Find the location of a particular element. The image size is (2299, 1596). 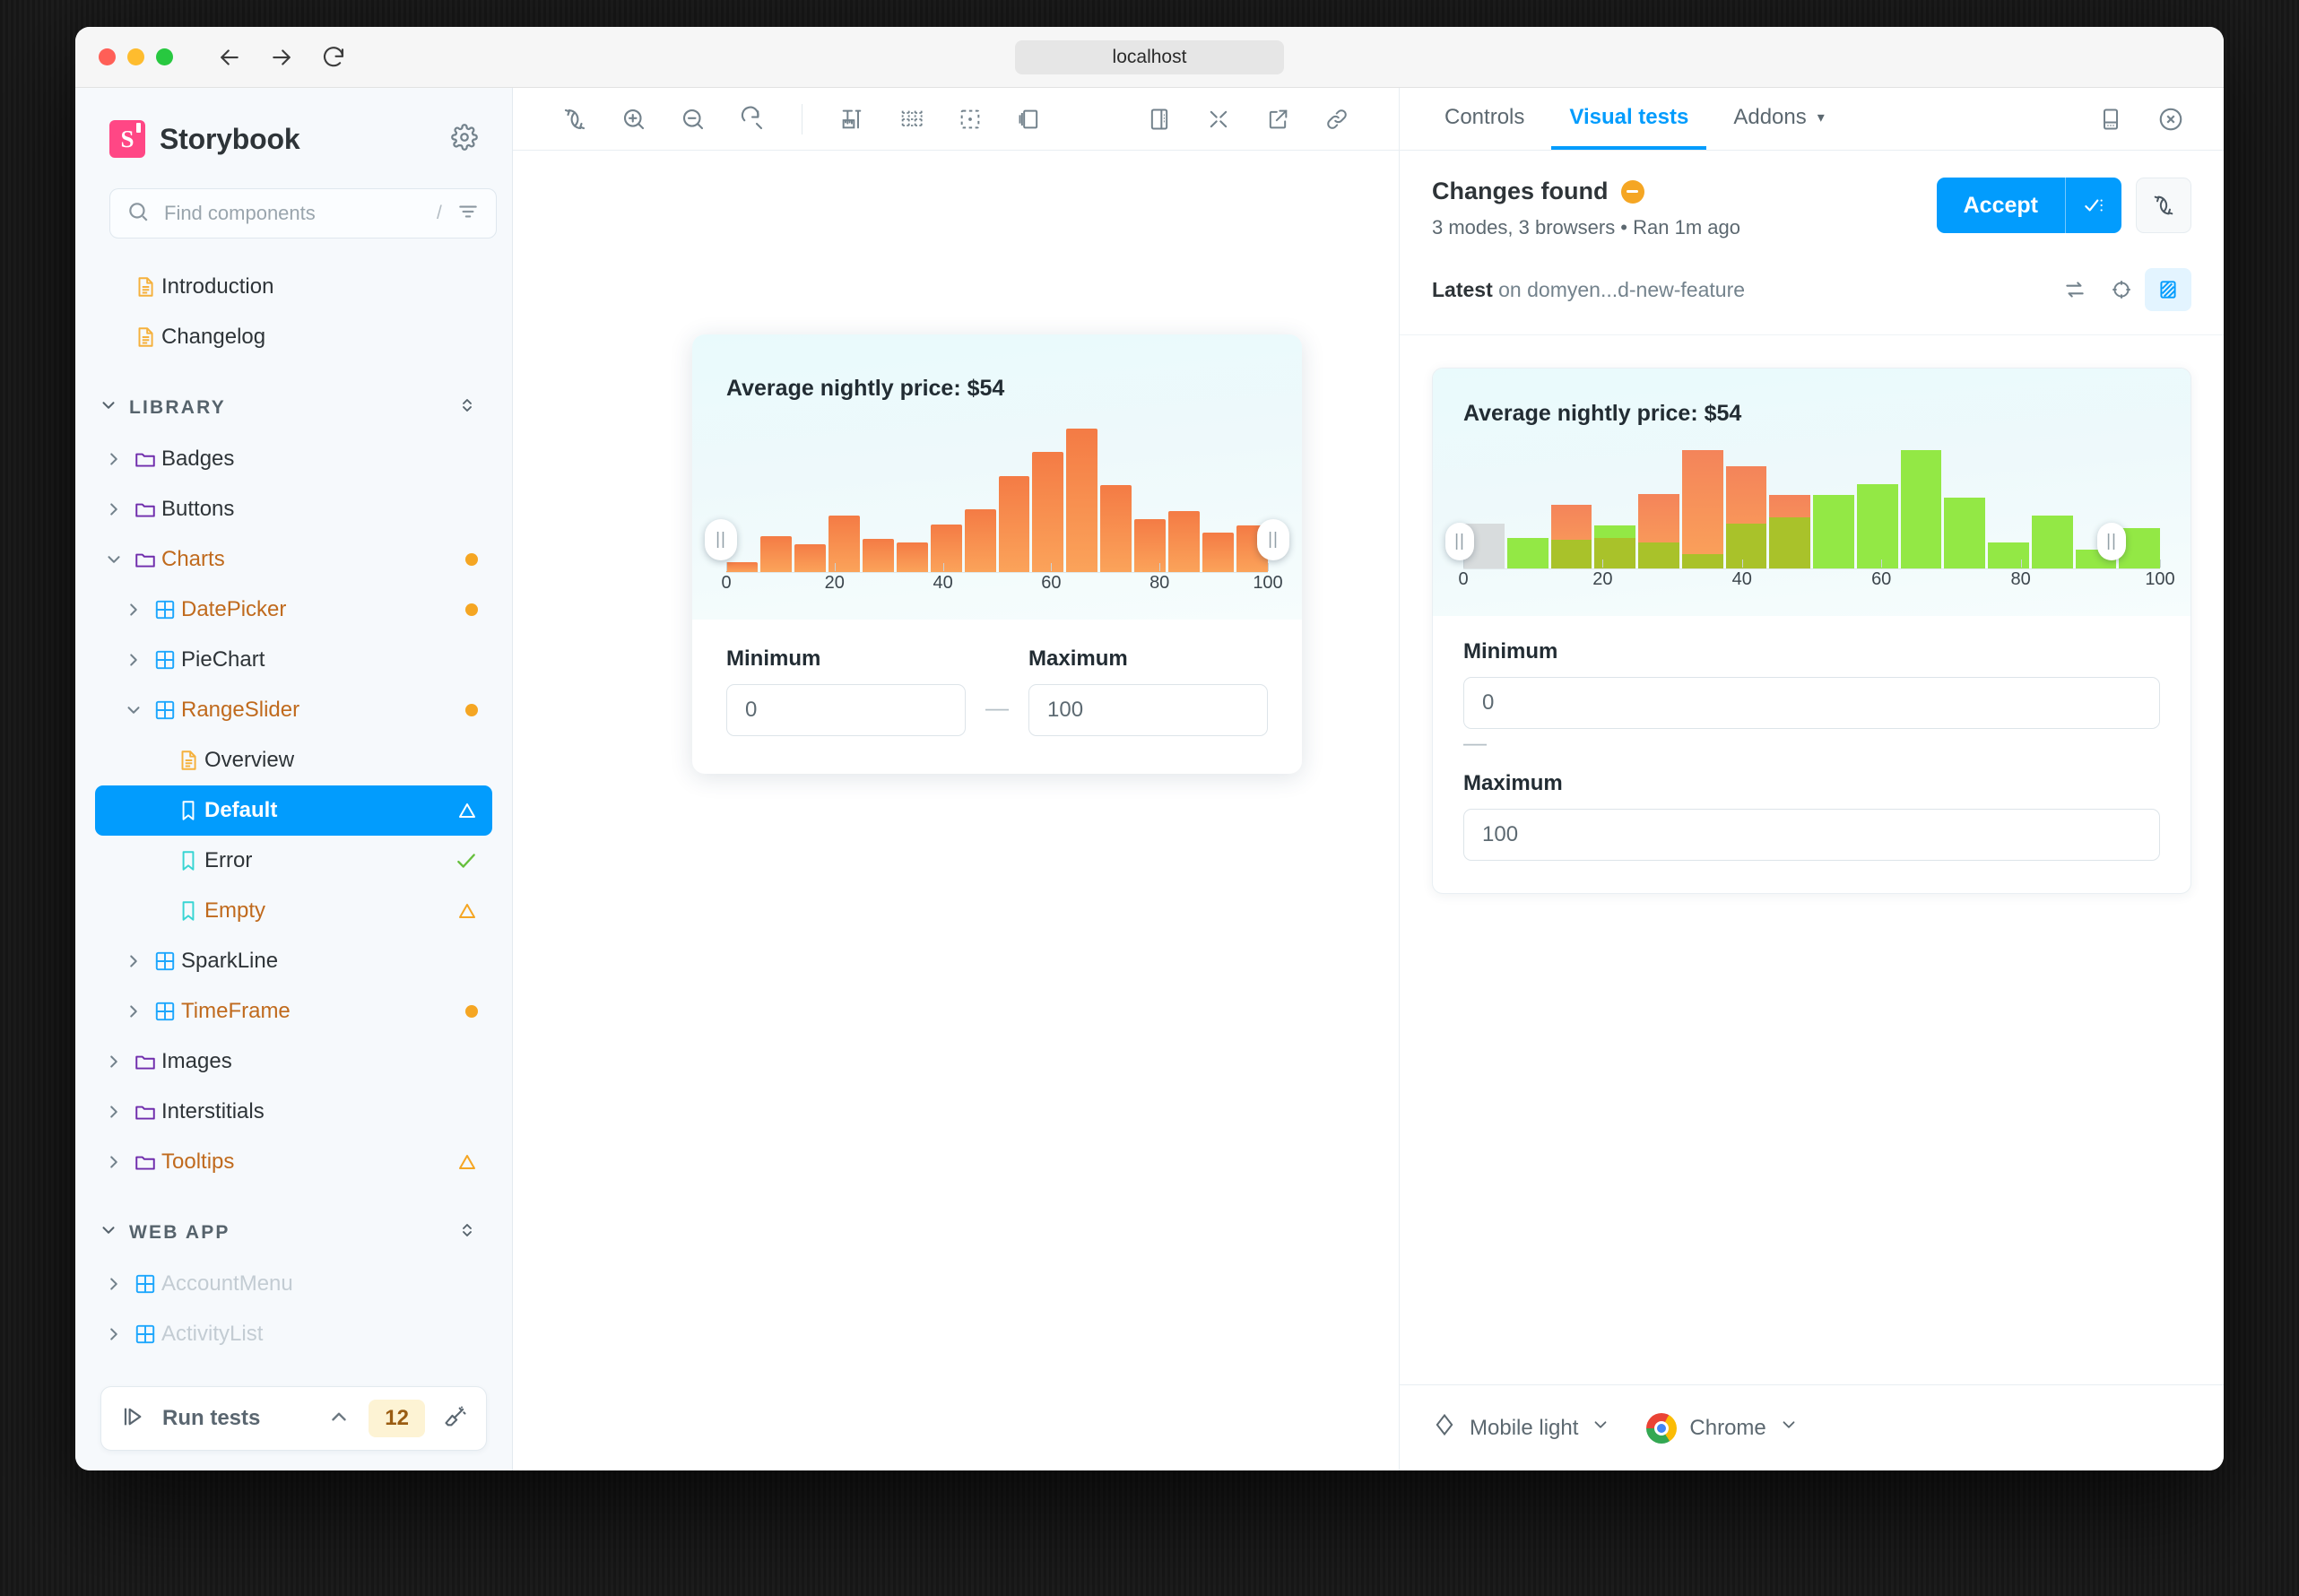

search-box: / is located at coordinates (303, 213).